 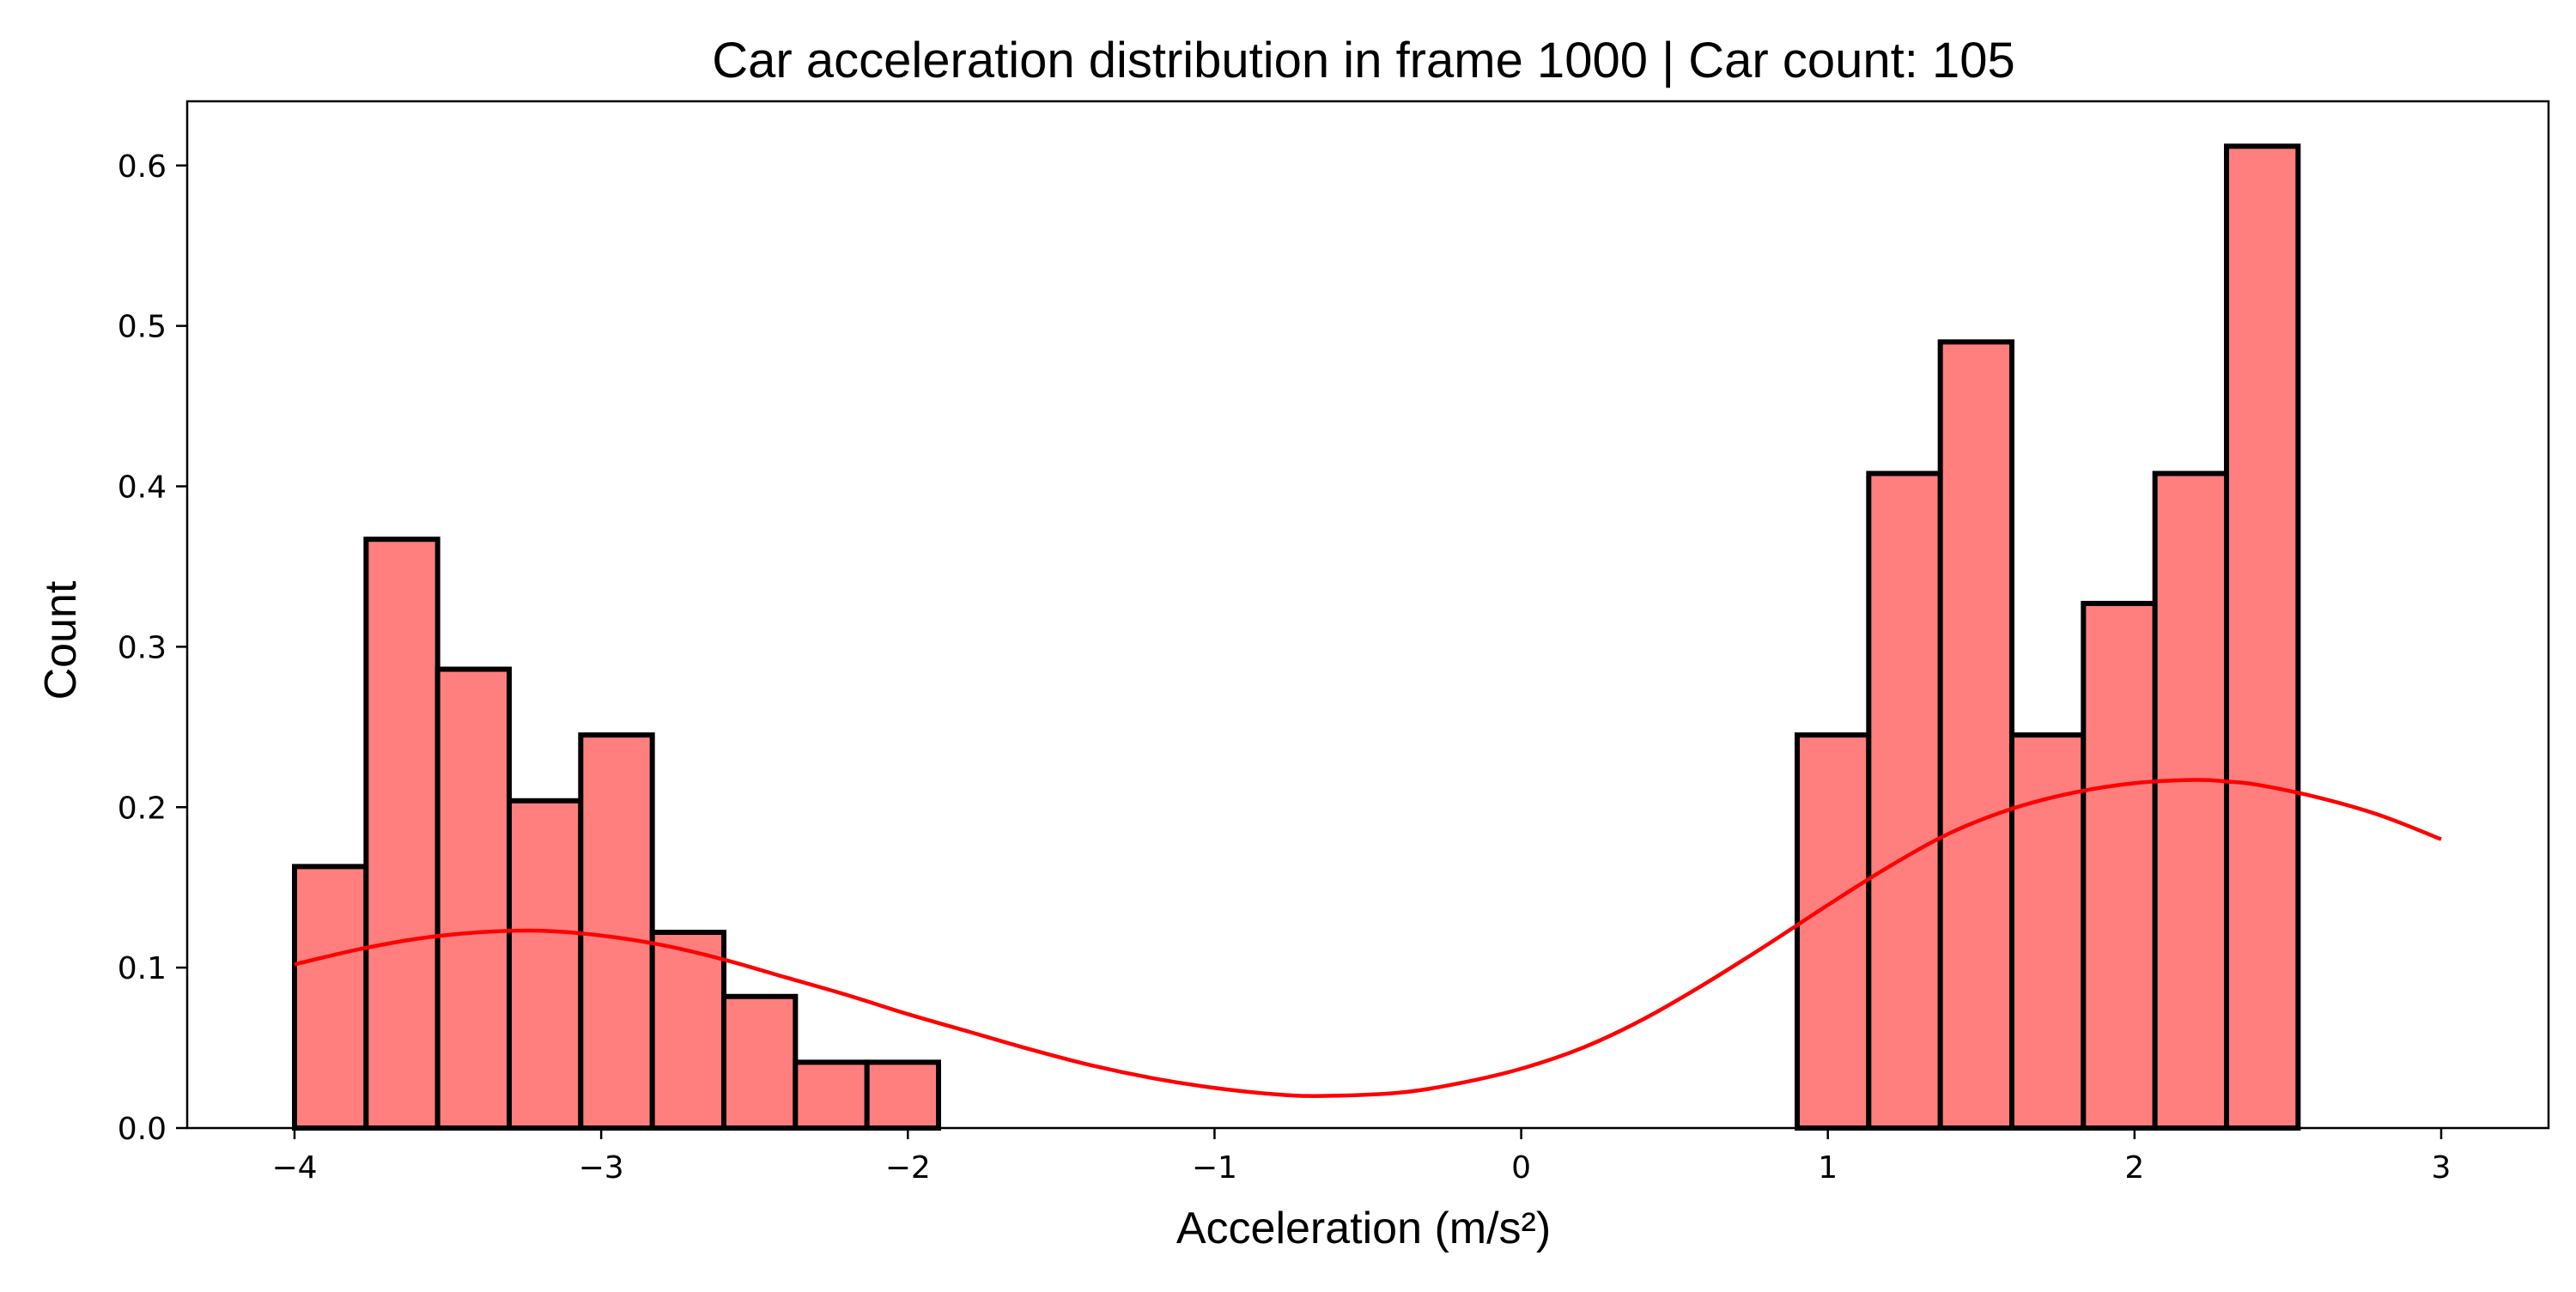 What do you see at coordinates (1521, 1168) in the screenshot?
I see `x-tick-label: 0` at bounding box center [1521, 1168].